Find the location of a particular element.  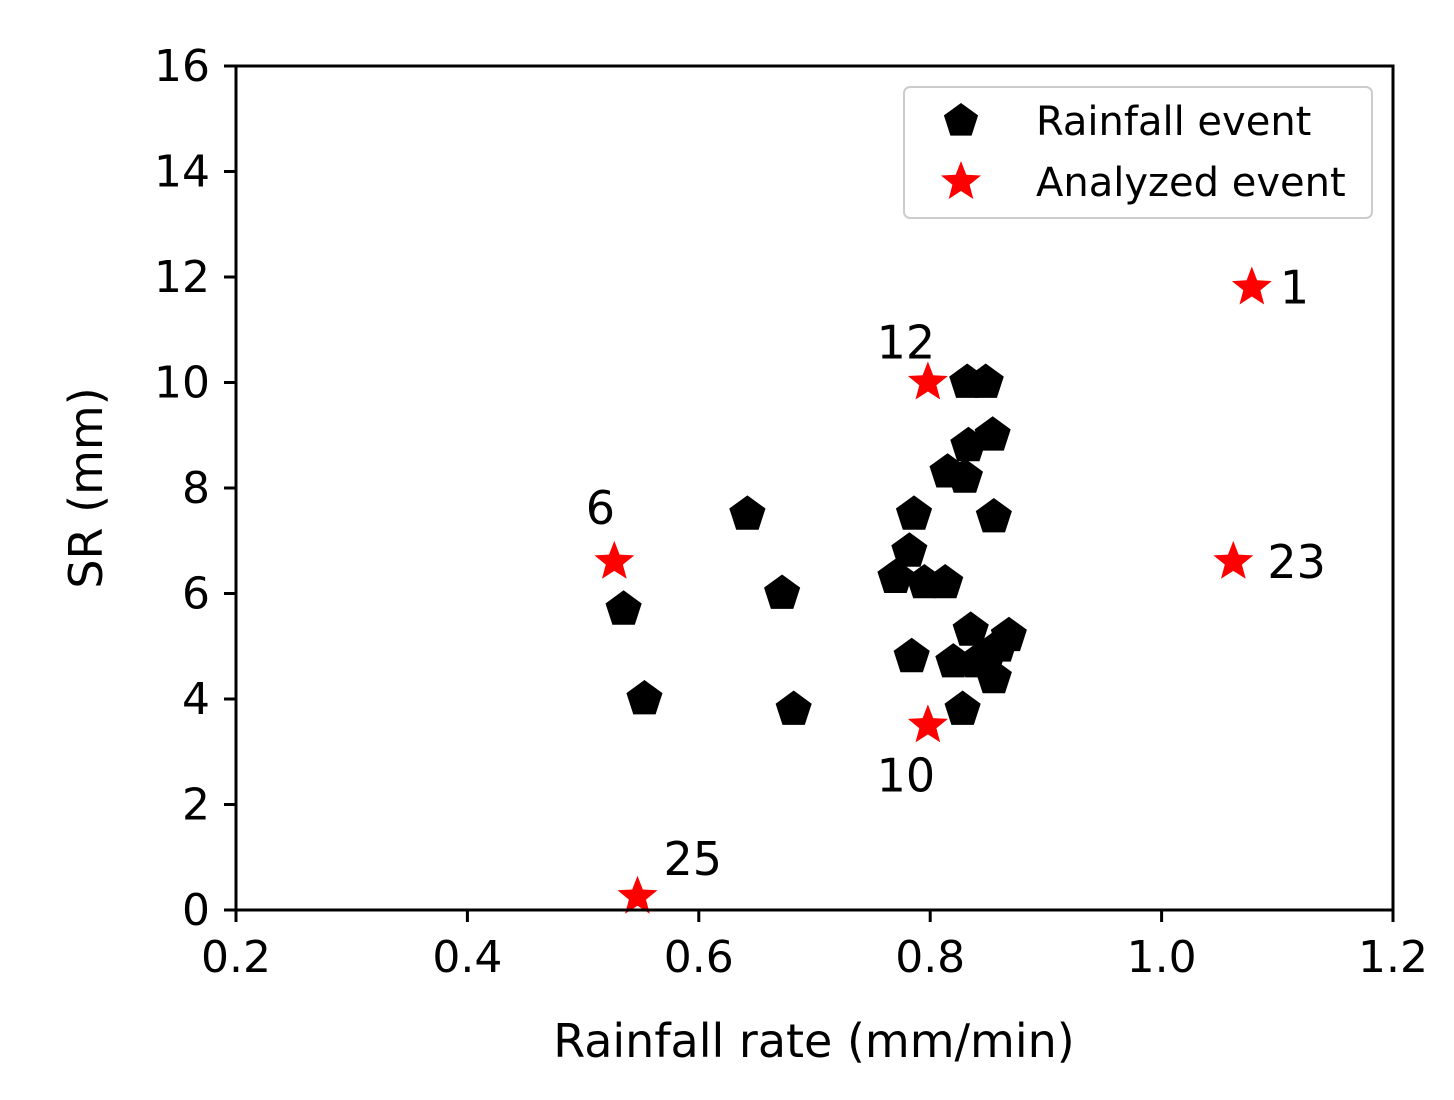

y-tick-label: 2 is located at coordinates (196, 805).